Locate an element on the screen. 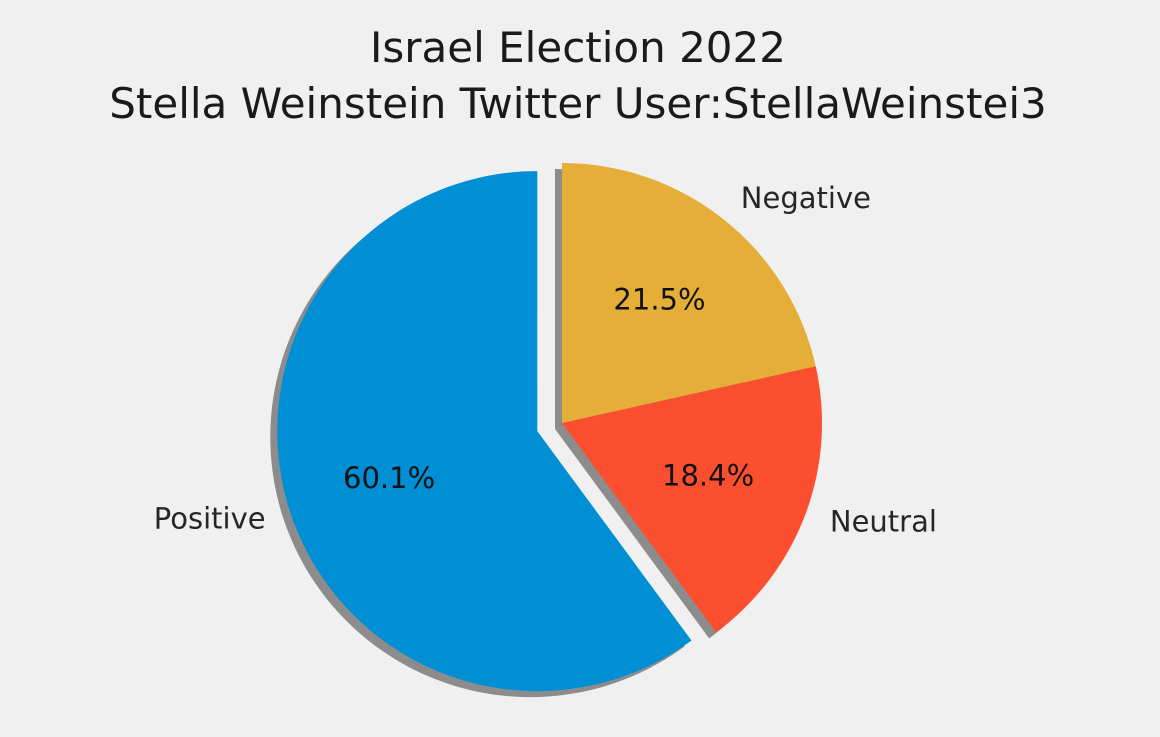 This screenshot has height=737, width=1160. slice-label-positive: Positive is located at coordinates (210, 518).